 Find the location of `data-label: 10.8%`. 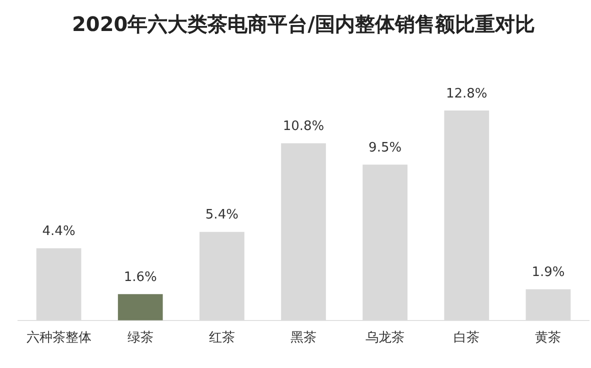

data-label: 10.8% is located at coordinates (303, 126).